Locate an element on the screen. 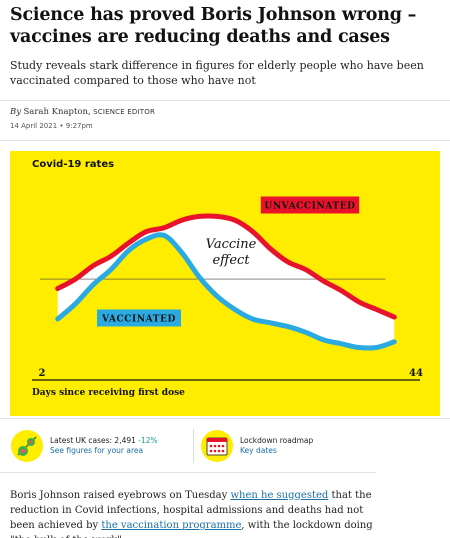 This screenshot has width=450, height=538. x-tick-label: 2 is located at coordinates (42, 373).